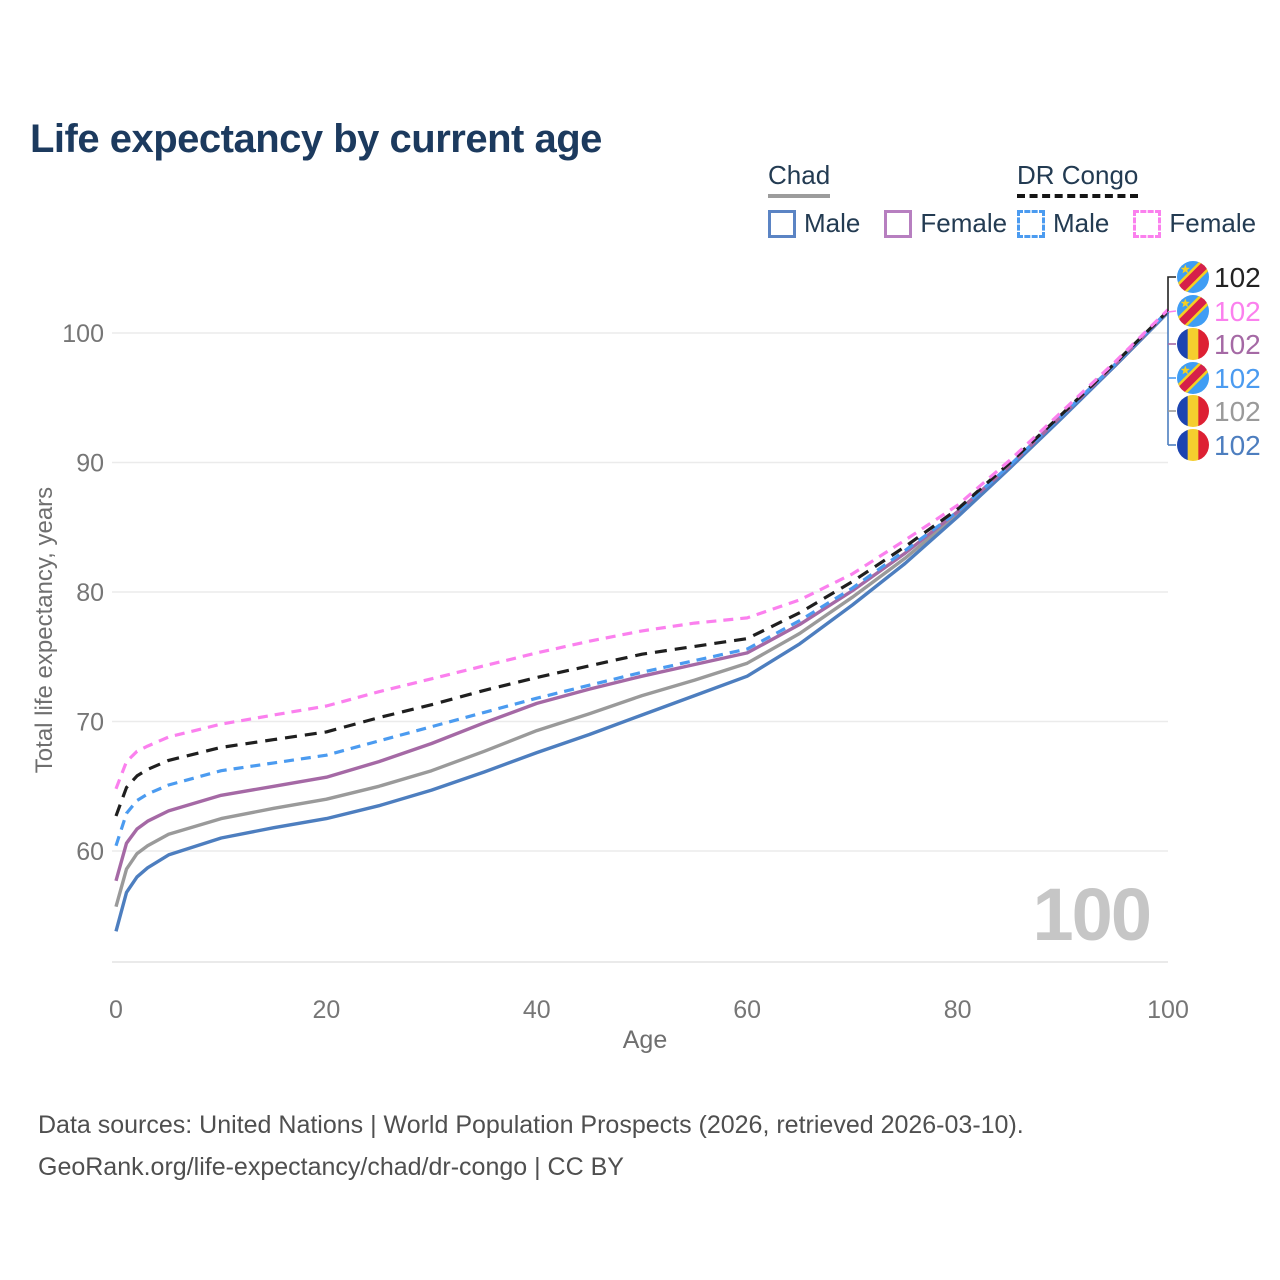  I want to click on legend-header-chad: Chad, so click(799, 179).